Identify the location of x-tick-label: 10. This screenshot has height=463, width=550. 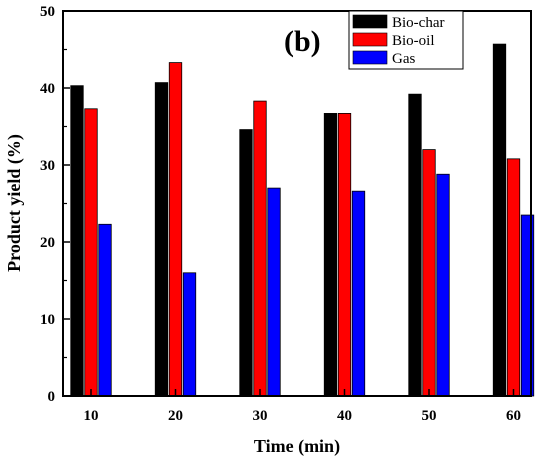
(91, 416).